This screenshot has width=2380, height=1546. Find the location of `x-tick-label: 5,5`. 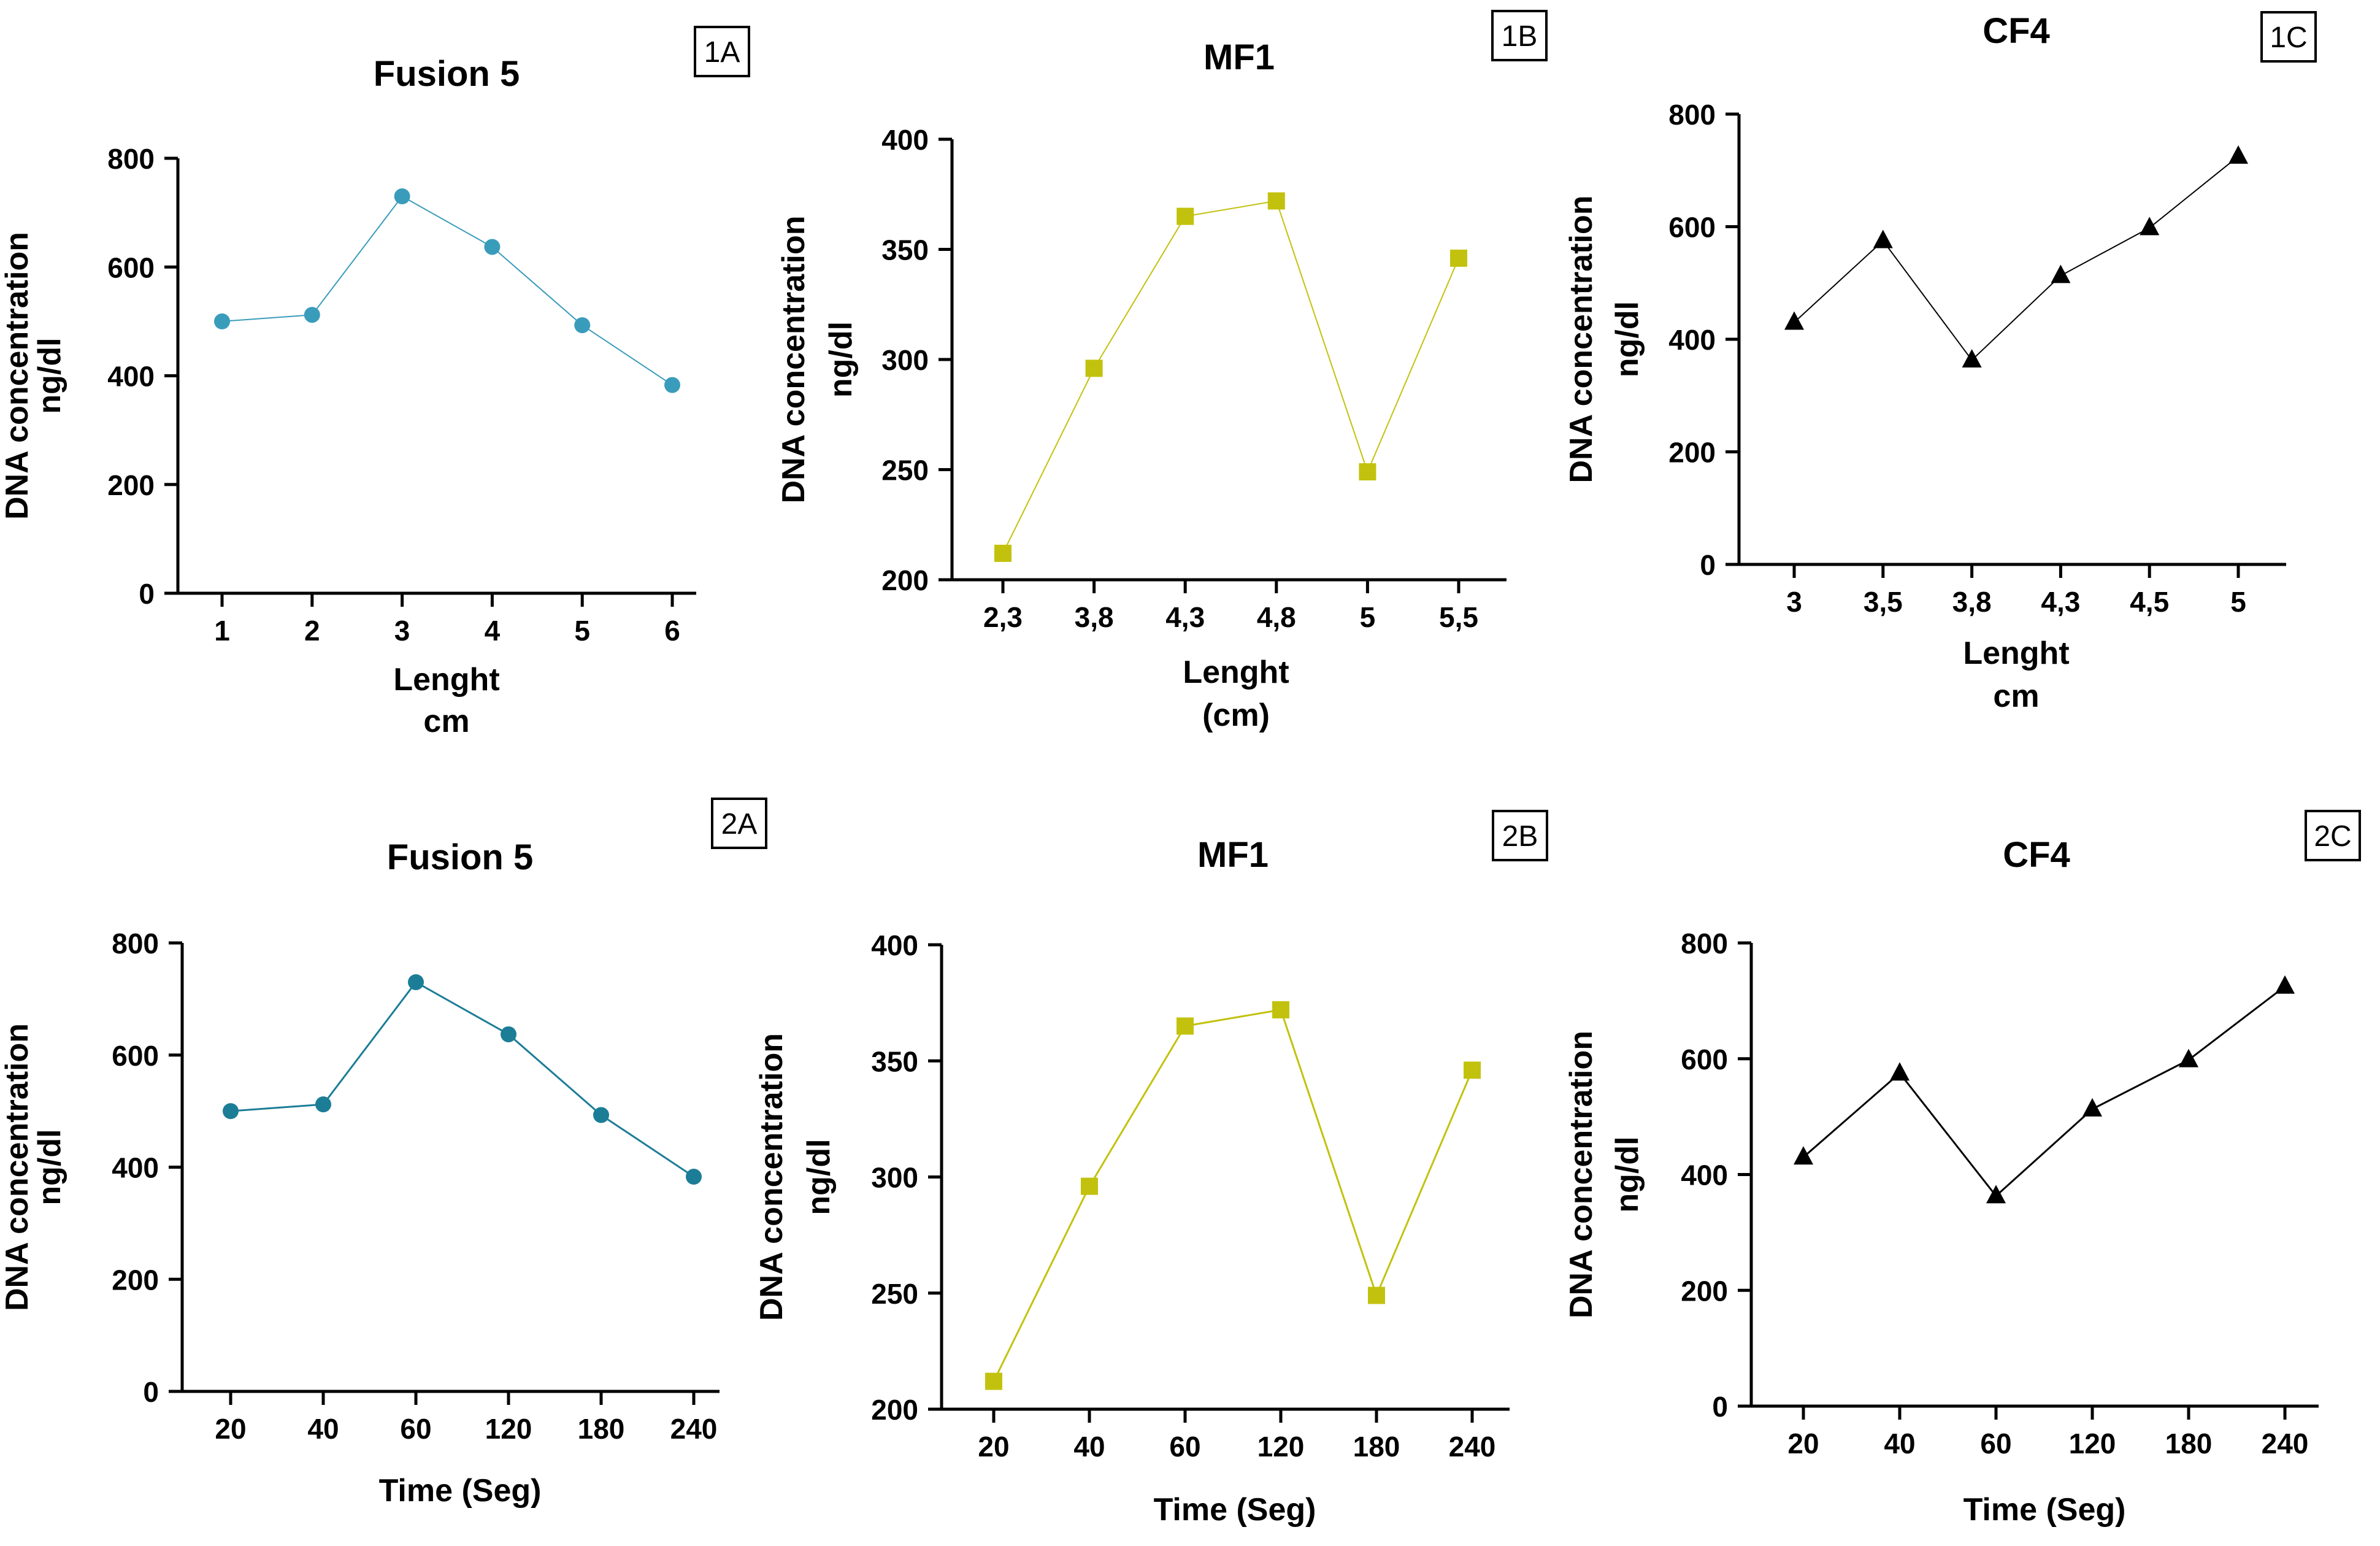

x-tick-label: 5,5 is located at coordinates (1458, 617).